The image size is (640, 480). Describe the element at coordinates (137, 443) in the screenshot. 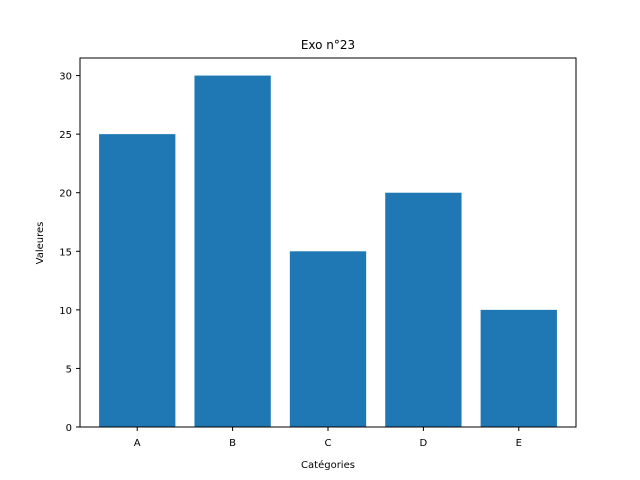

I see `x-tick-label: A` at that location.